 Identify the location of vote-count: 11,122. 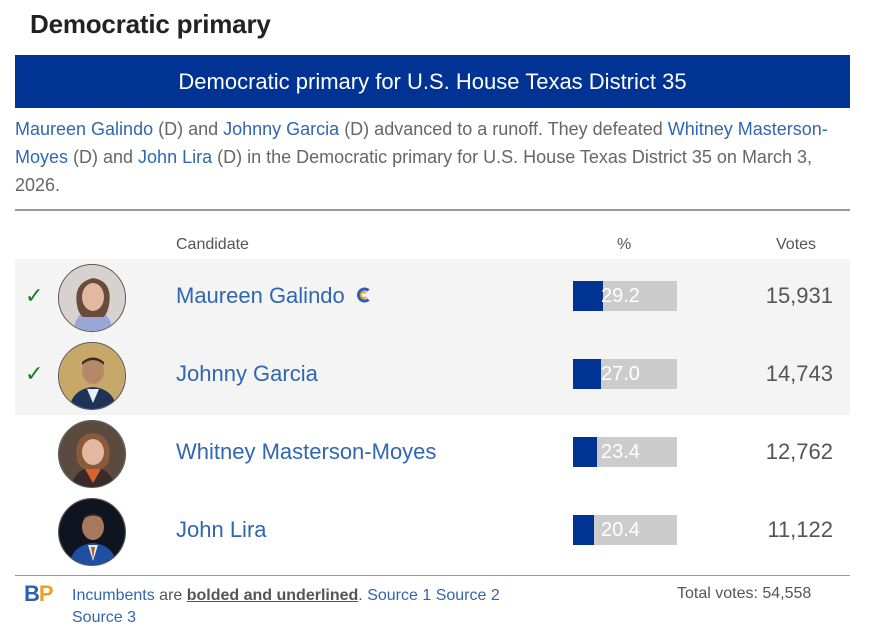
(800, 529).